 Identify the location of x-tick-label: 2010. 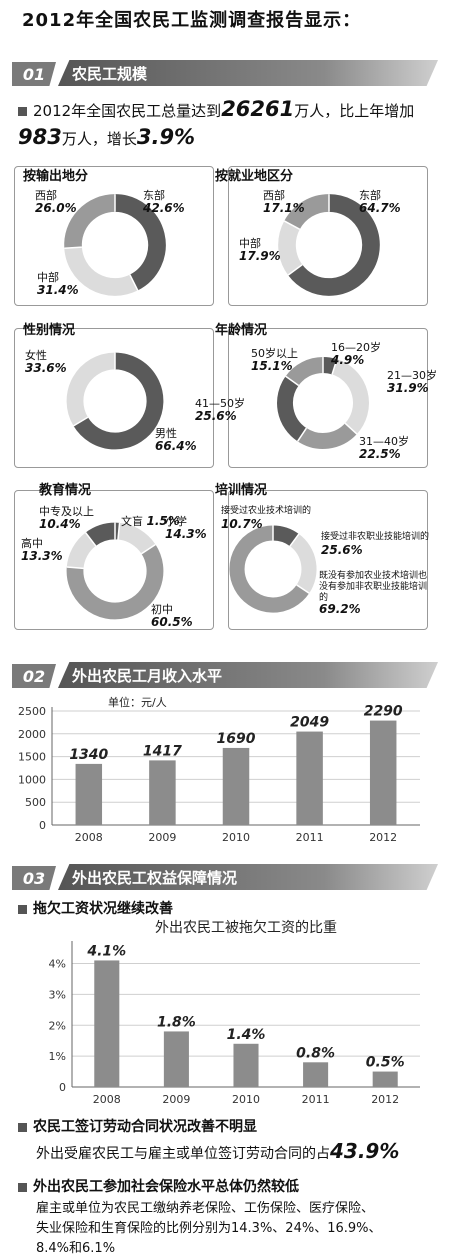
(236, 837).